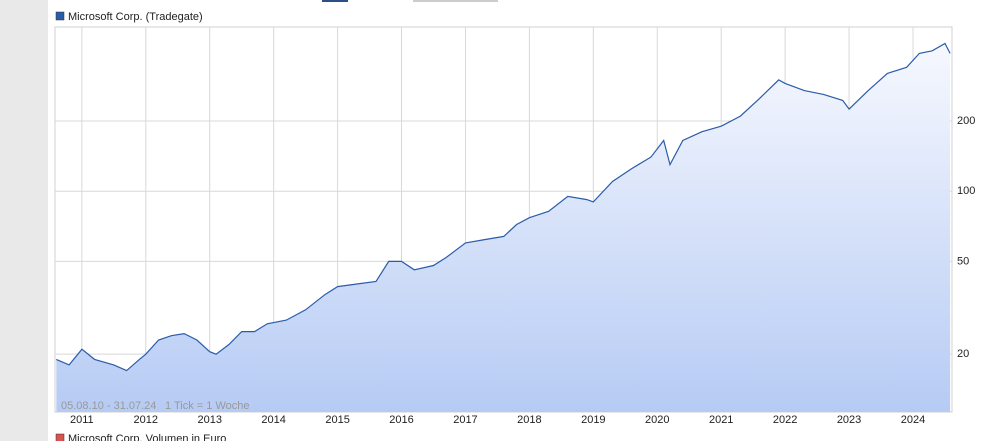 The height and width of the screenshot is (441, 996). Describe the element at coordinates (966, 121) in the screenshot. I see `y-tick-label: 200` at that location.